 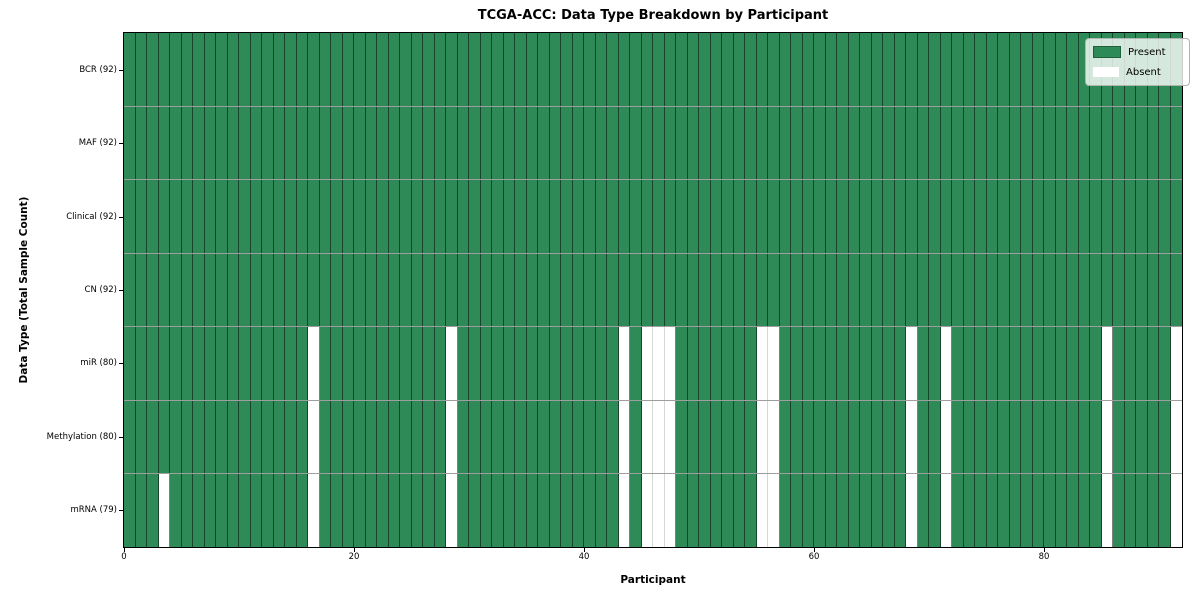 What do you see at coordinates (814, 557) in the screenshot?
I see `x-tick-label: 60` at bounding box center [814, 557].